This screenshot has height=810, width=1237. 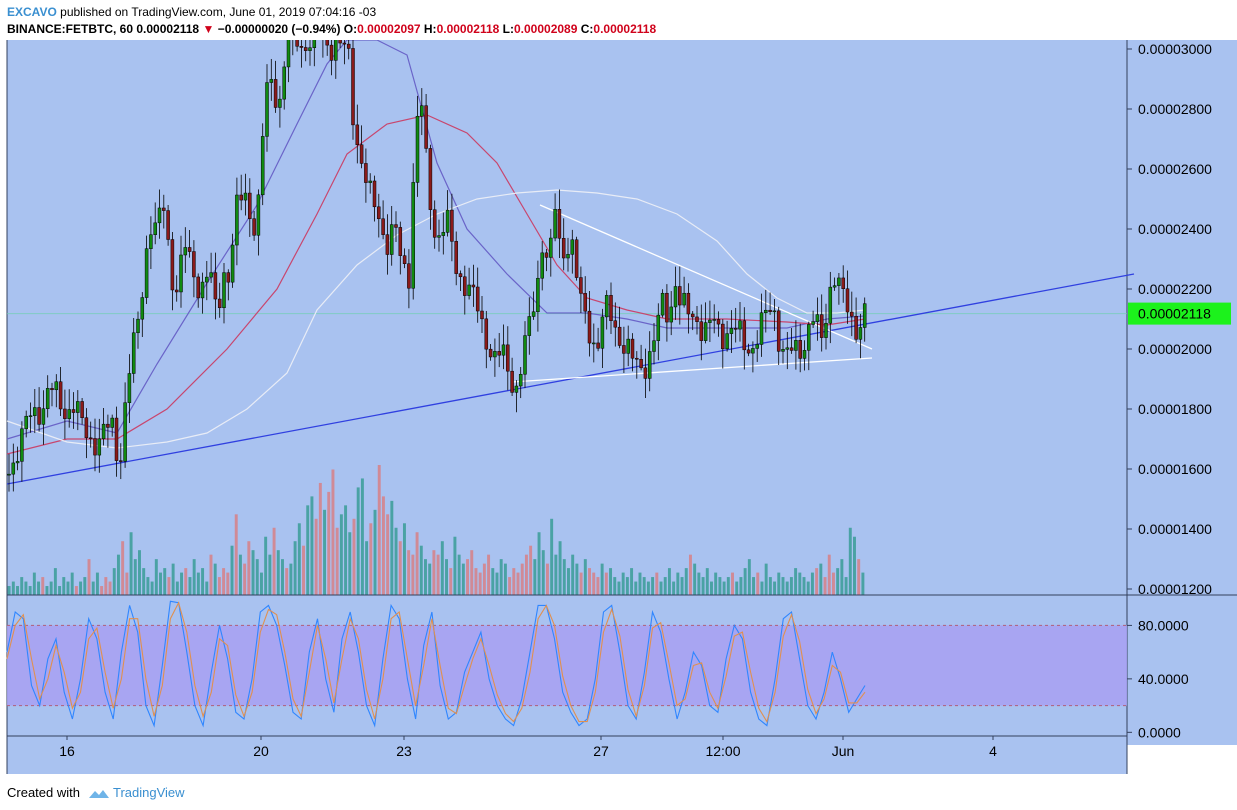 What do you see at coordinates (1175, 529) in the screenshot?
I see `price-tick-label: 0.00001400` at bounding box center [1175, 529].